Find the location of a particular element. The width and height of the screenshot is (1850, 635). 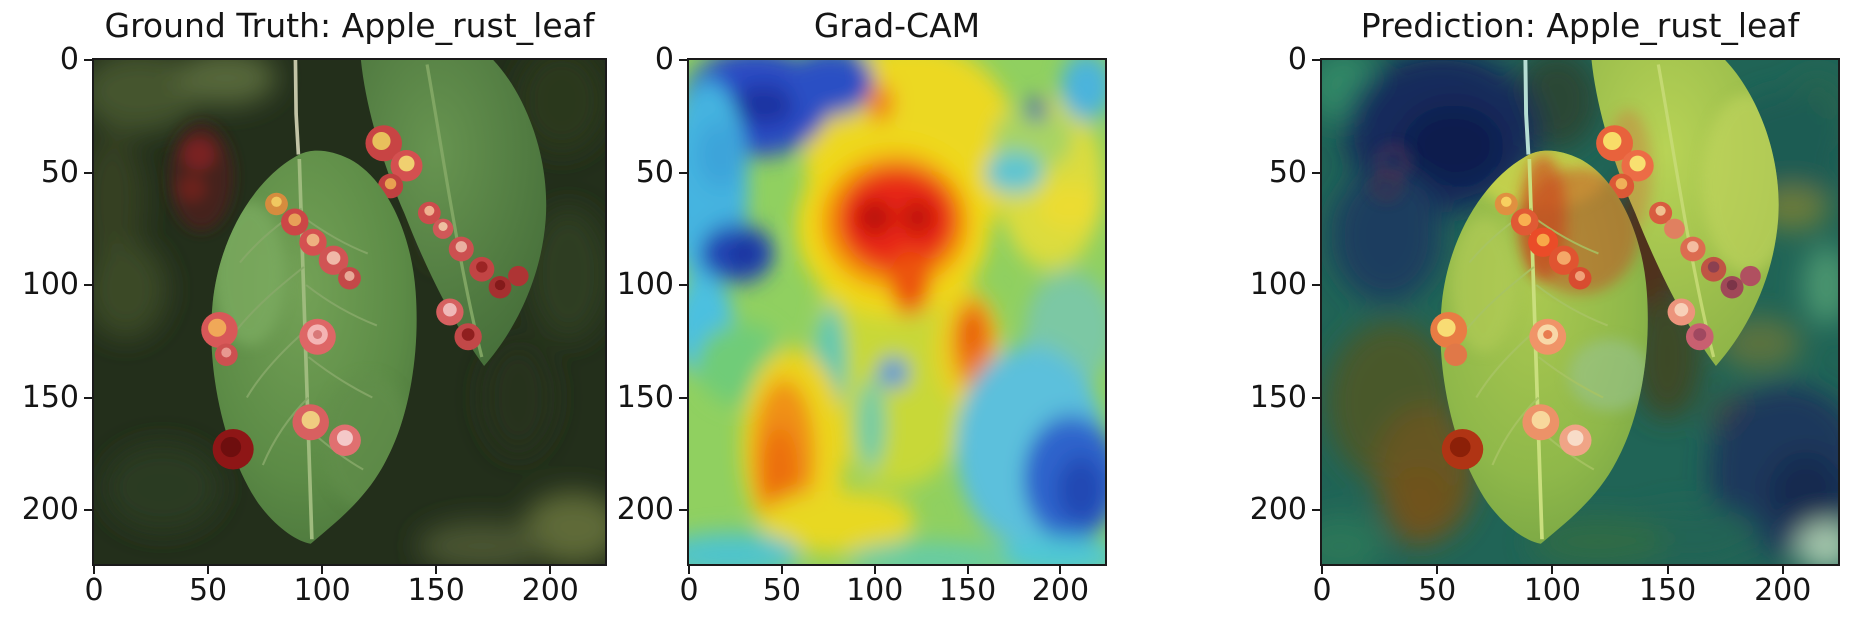

panel-title-ground-truth: Ground Truth: Apple_rust_leaf is located at coordinates (349, 25).